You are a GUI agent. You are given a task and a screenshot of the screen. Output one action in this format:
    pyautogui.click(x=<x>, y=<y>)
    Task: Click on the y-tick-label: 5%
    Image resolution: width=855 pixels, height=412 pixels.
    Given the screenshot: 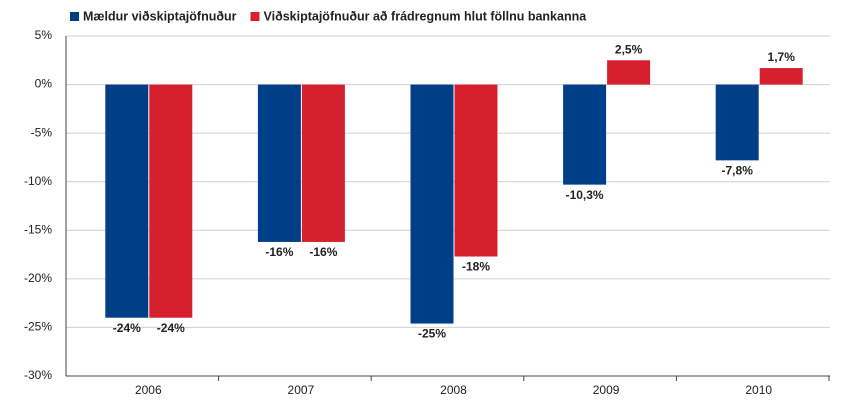 What is the action you would take?
    pyautogui.click(x=44, y=35)
    